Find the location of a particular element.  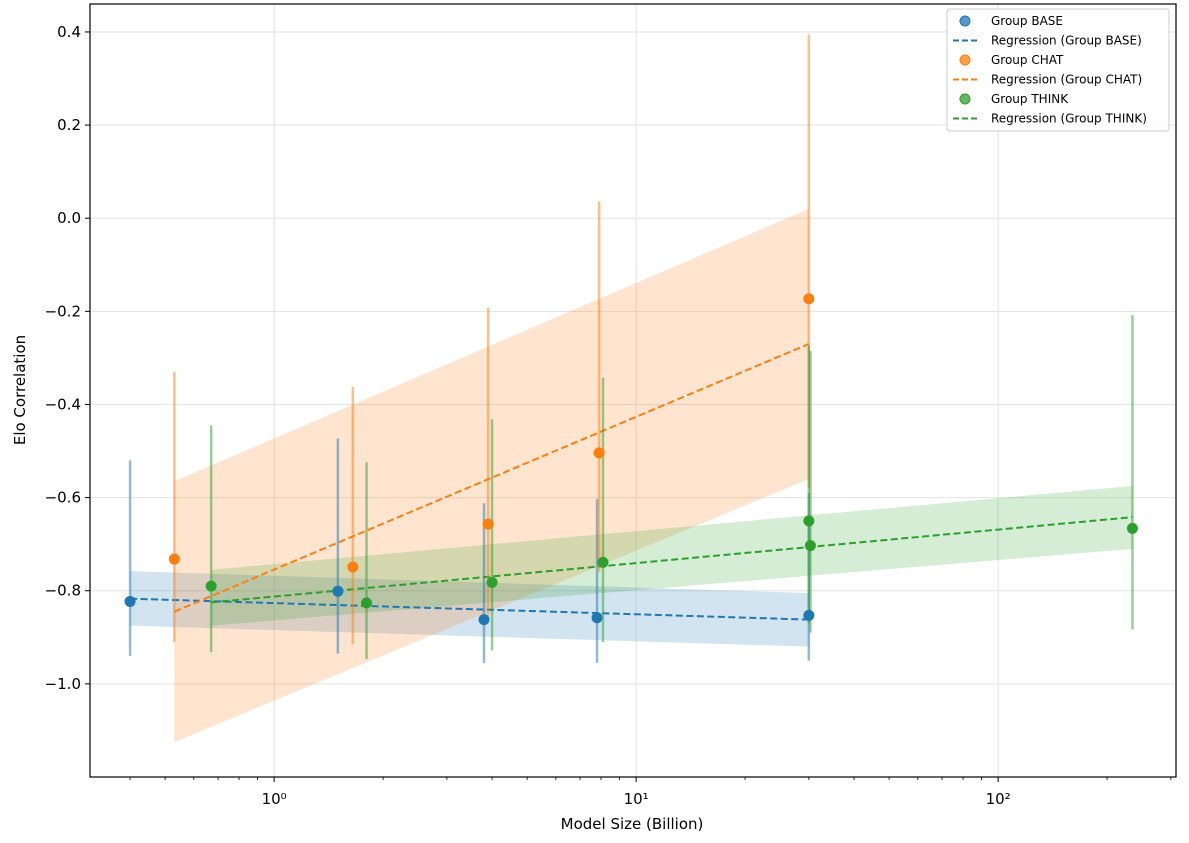

legend-label: Group BASE is located at coordinates (1027, 21).